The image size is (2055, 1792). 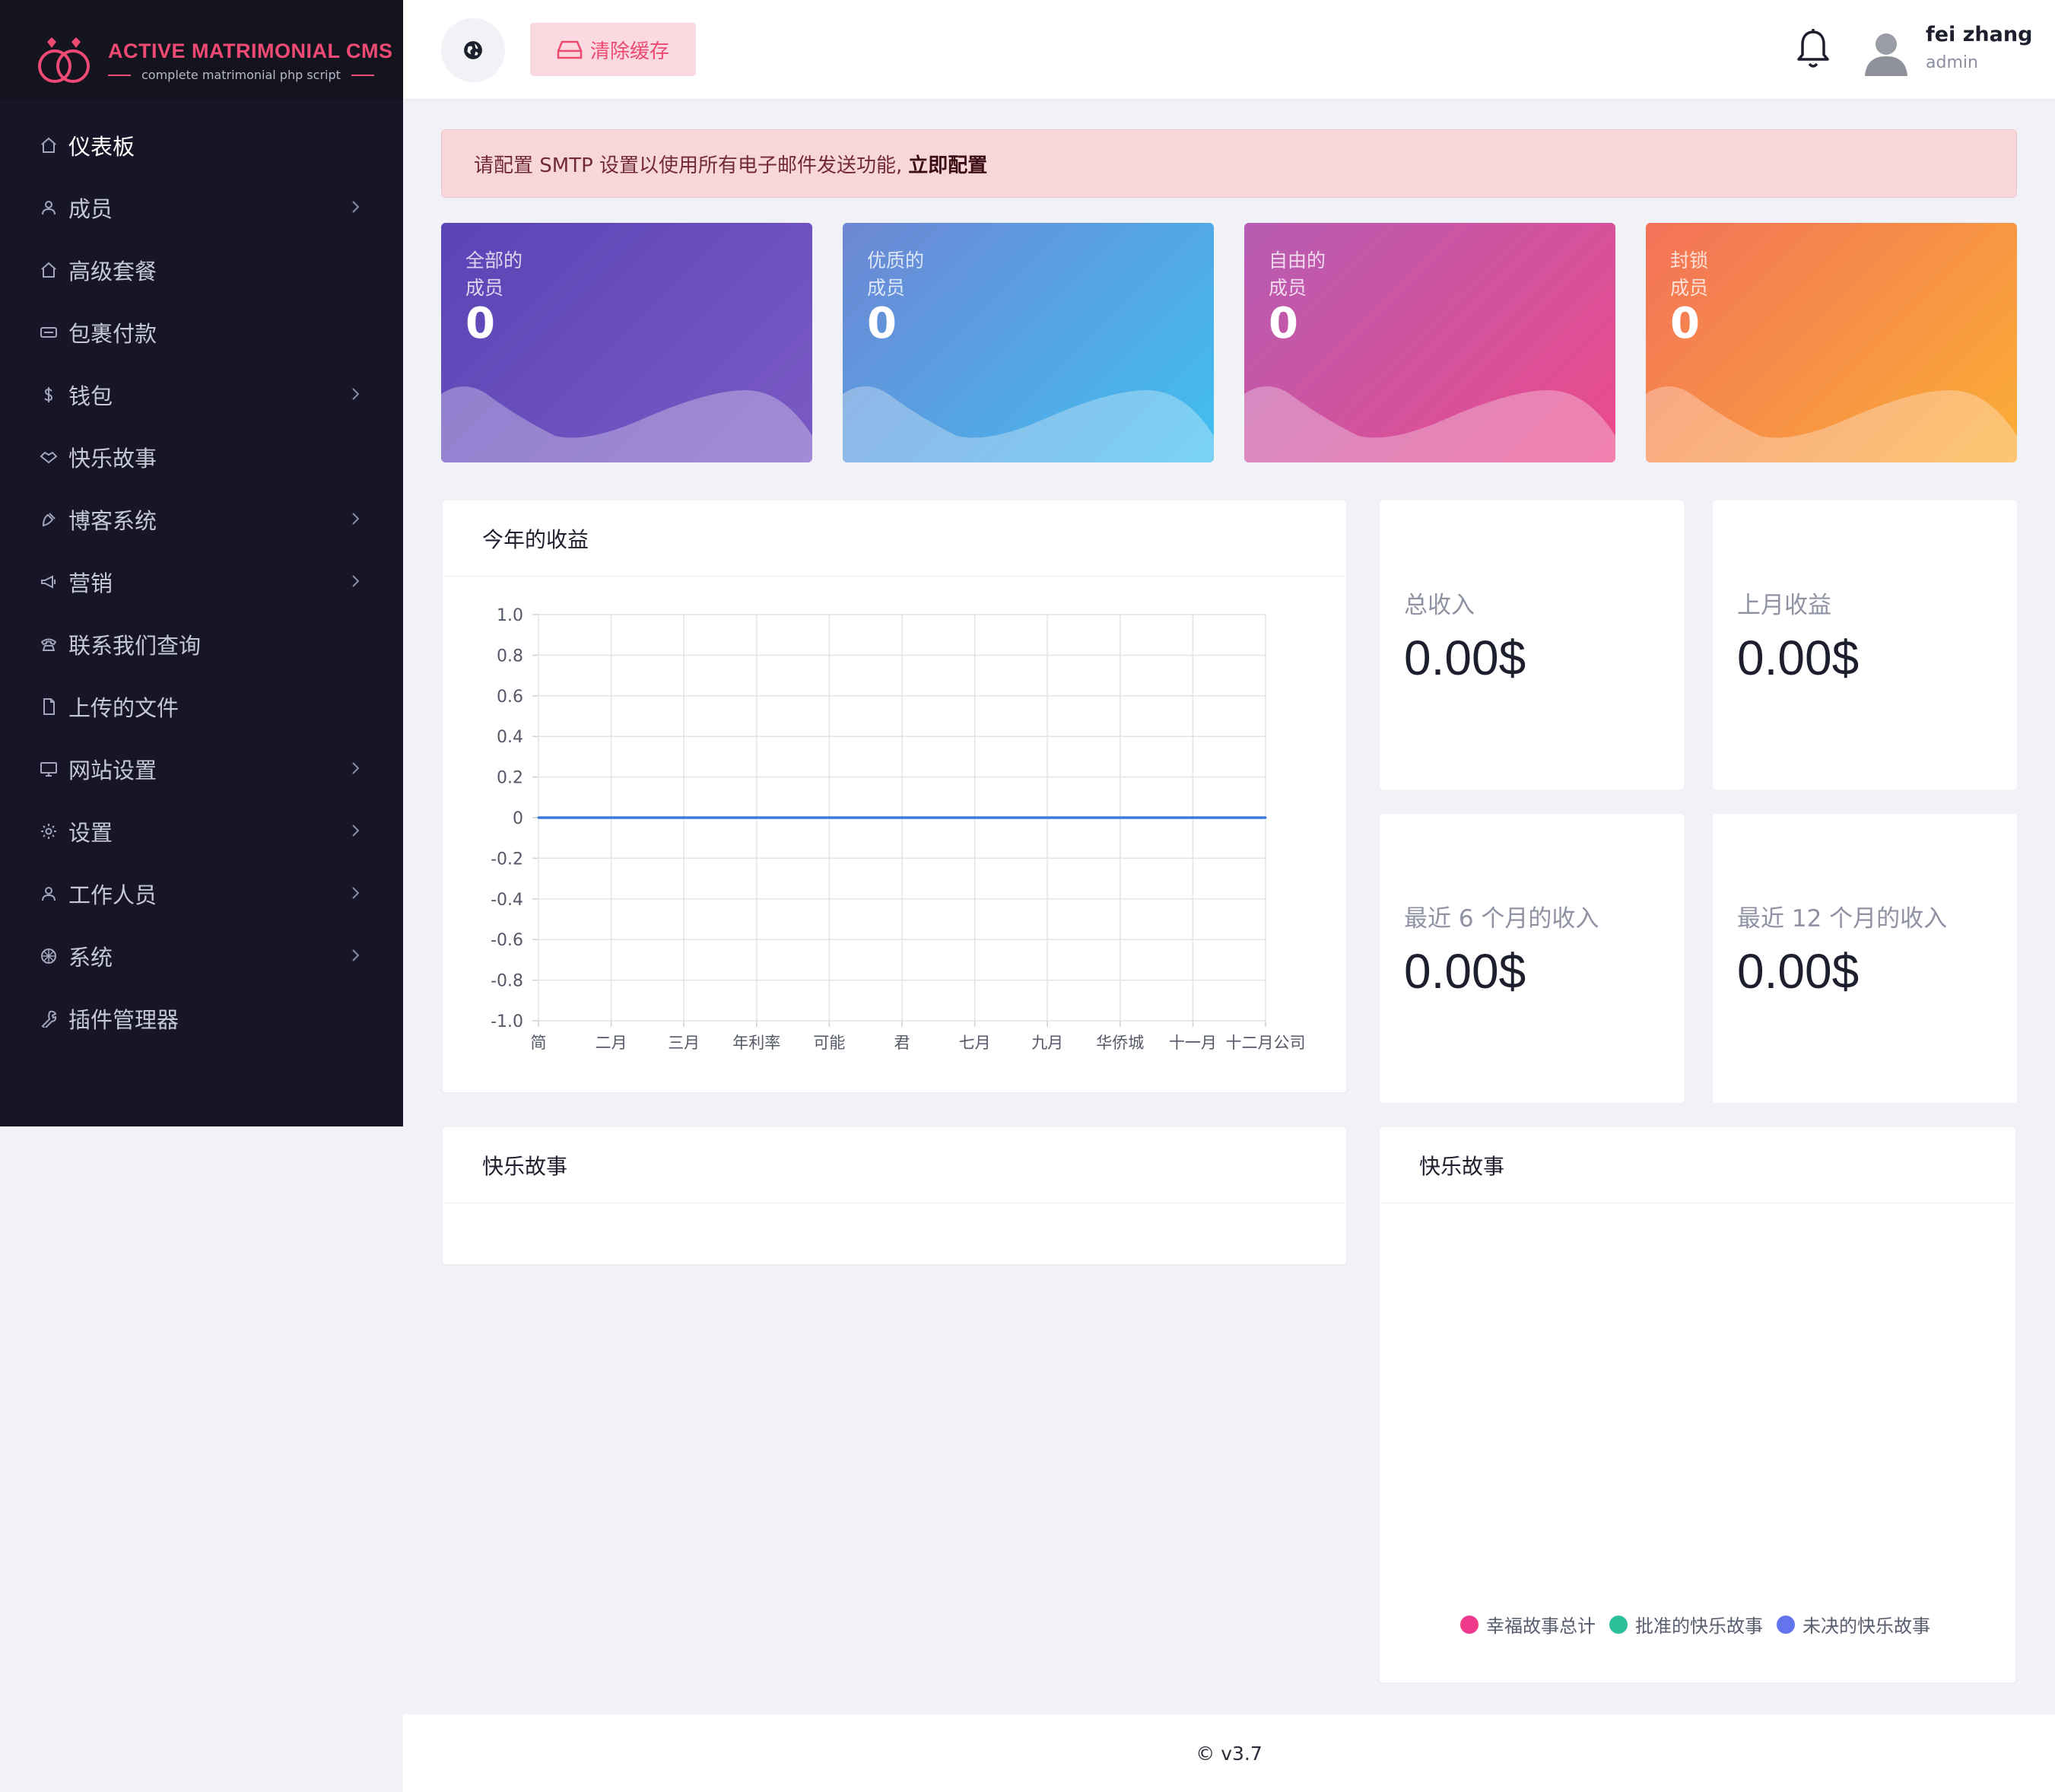 I want to click on dollar-icon, so click(x=48, y=394).